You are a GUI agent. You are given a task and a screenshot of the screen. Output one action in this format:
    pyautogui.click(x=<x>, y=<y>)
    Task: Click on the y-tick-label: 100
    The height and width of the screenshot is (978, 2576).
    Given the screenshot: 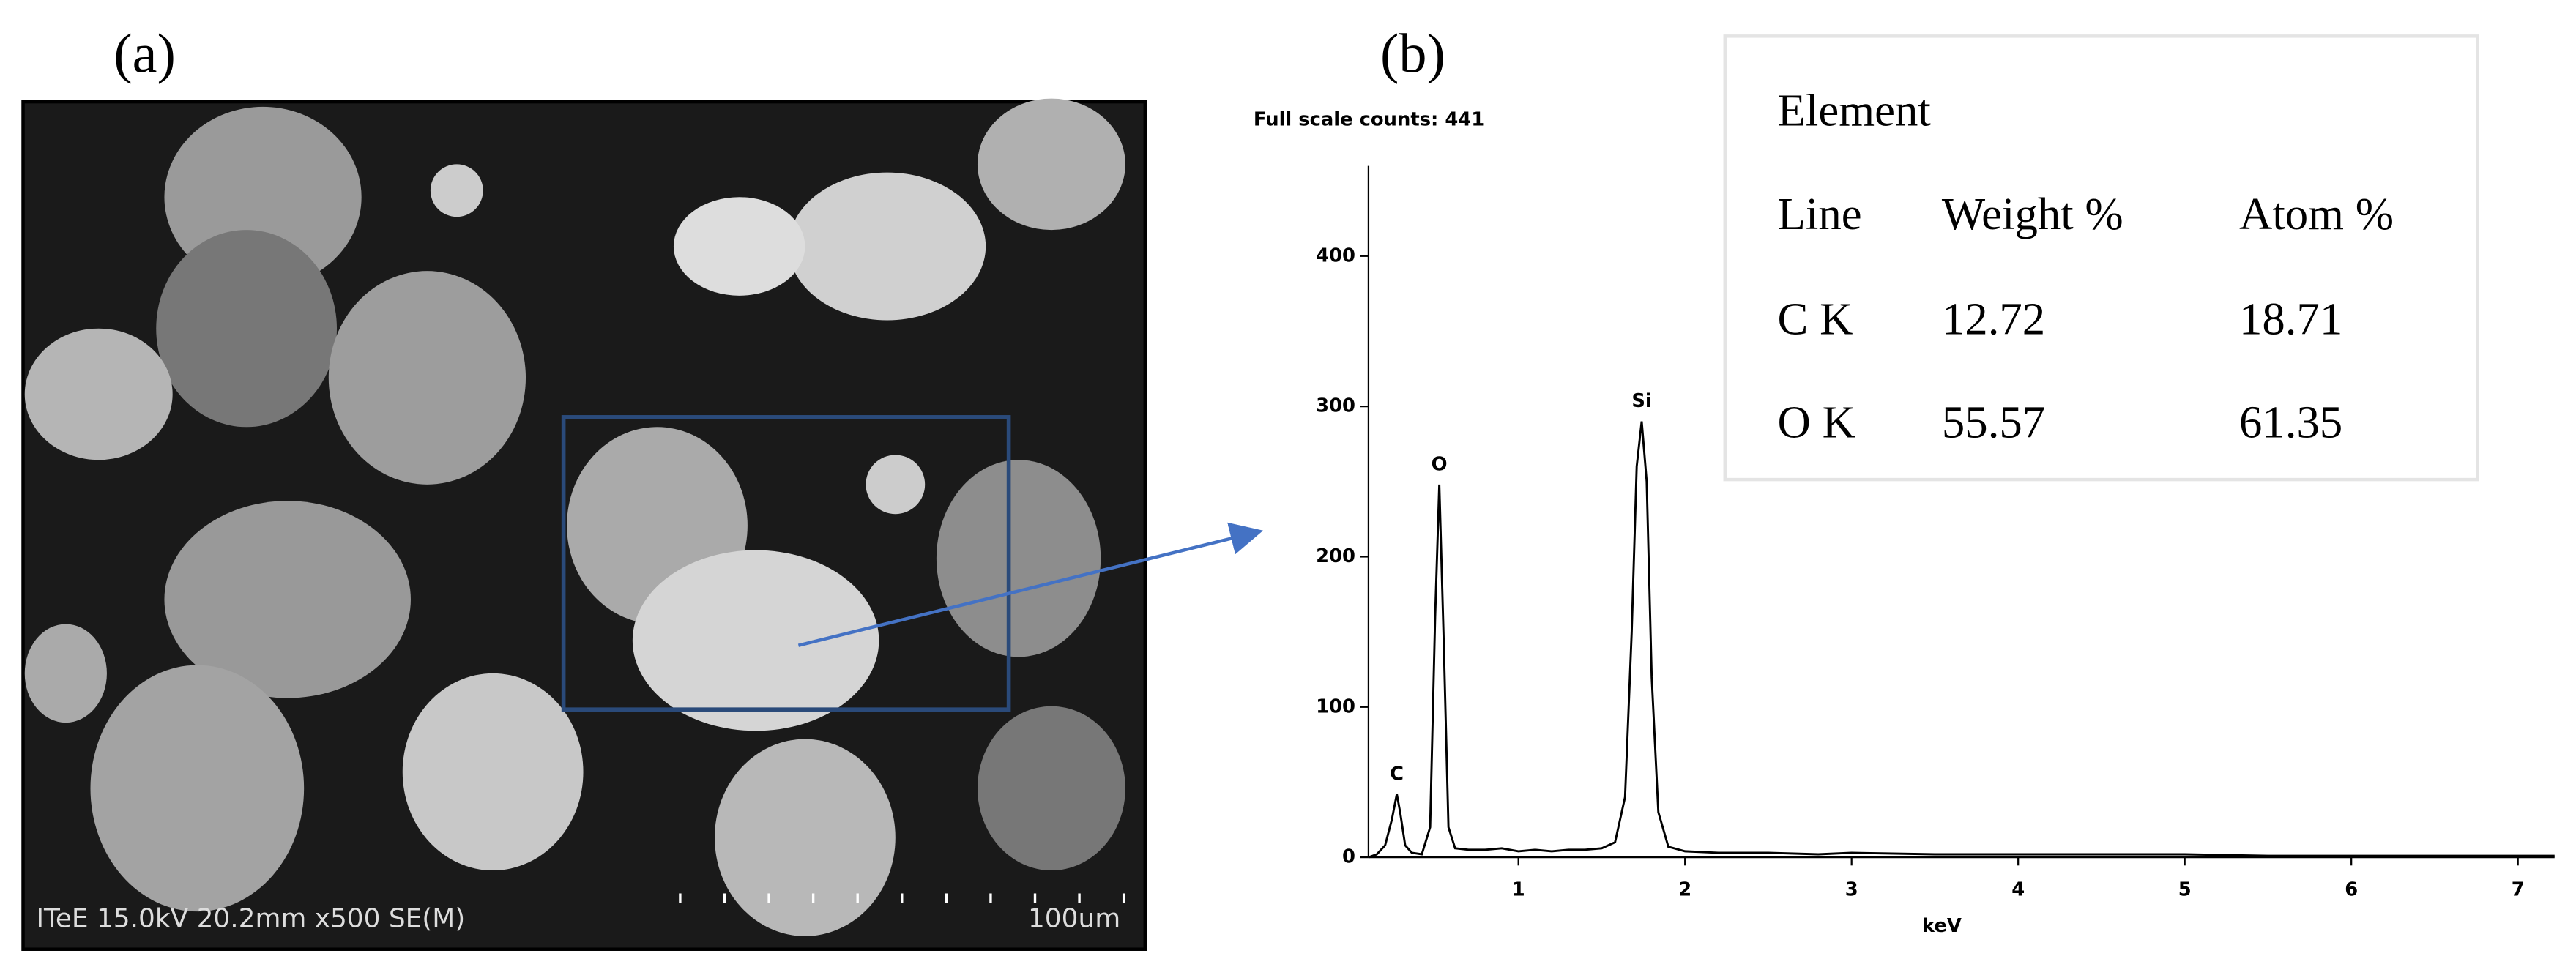 What is the action you would take?
    pyautogui.click(x=1335, y=706)
    